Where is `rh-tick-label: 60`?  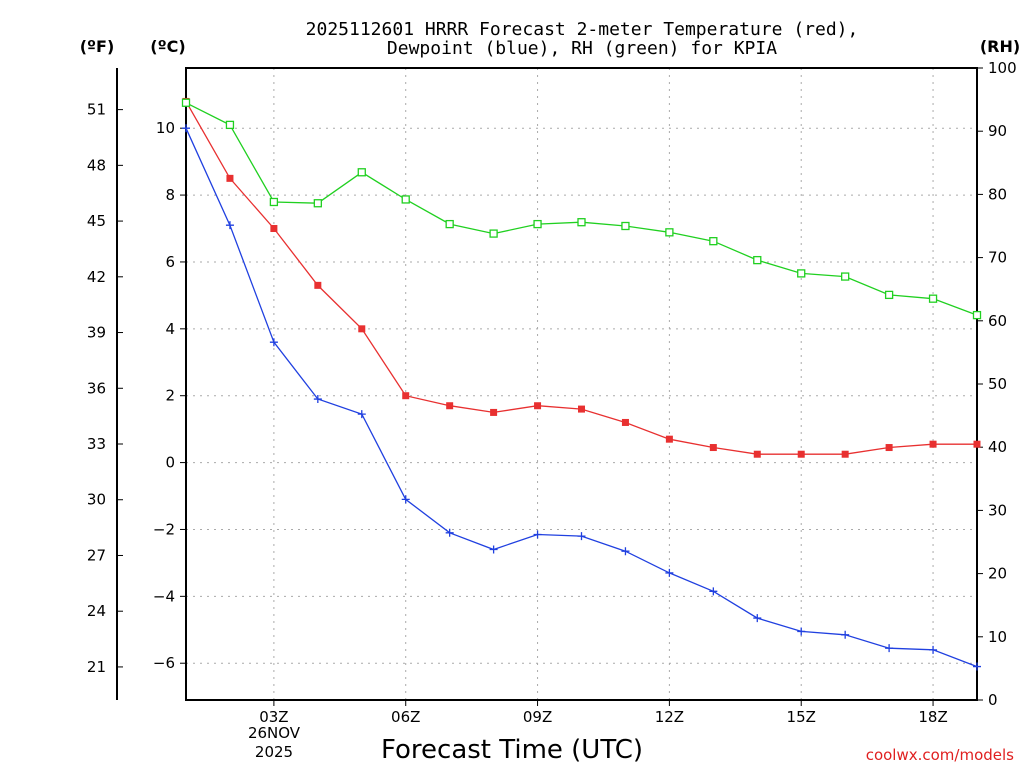 rh-tick-label: 60 is located at coordinates (997, 321).